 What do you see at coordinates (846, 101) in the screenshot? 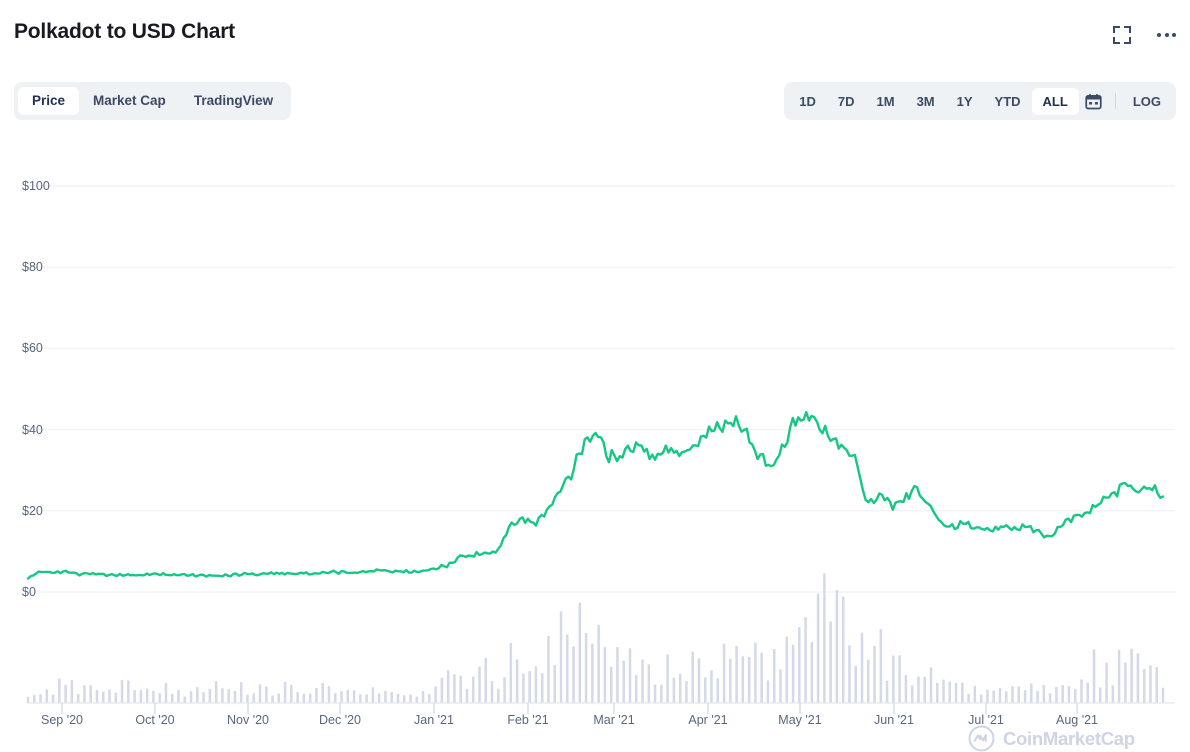
I see `range-7d: 7D` at bounding box center [846, 101].